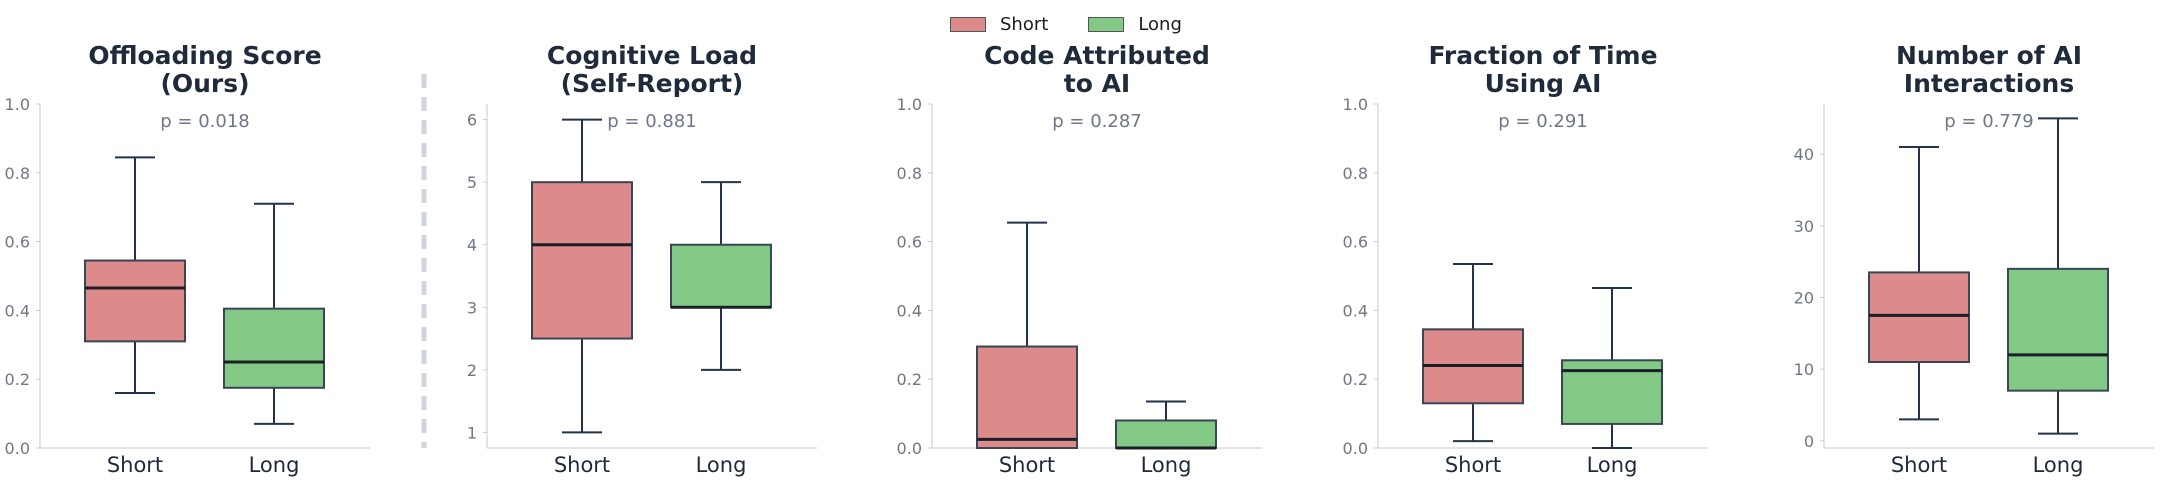 The width and height of the screenshot is (2163, 483). What do you see at coordinates (472, 432) in the screenshot?
I see `y-tick-label: 1` at bounding box center [472, 432].